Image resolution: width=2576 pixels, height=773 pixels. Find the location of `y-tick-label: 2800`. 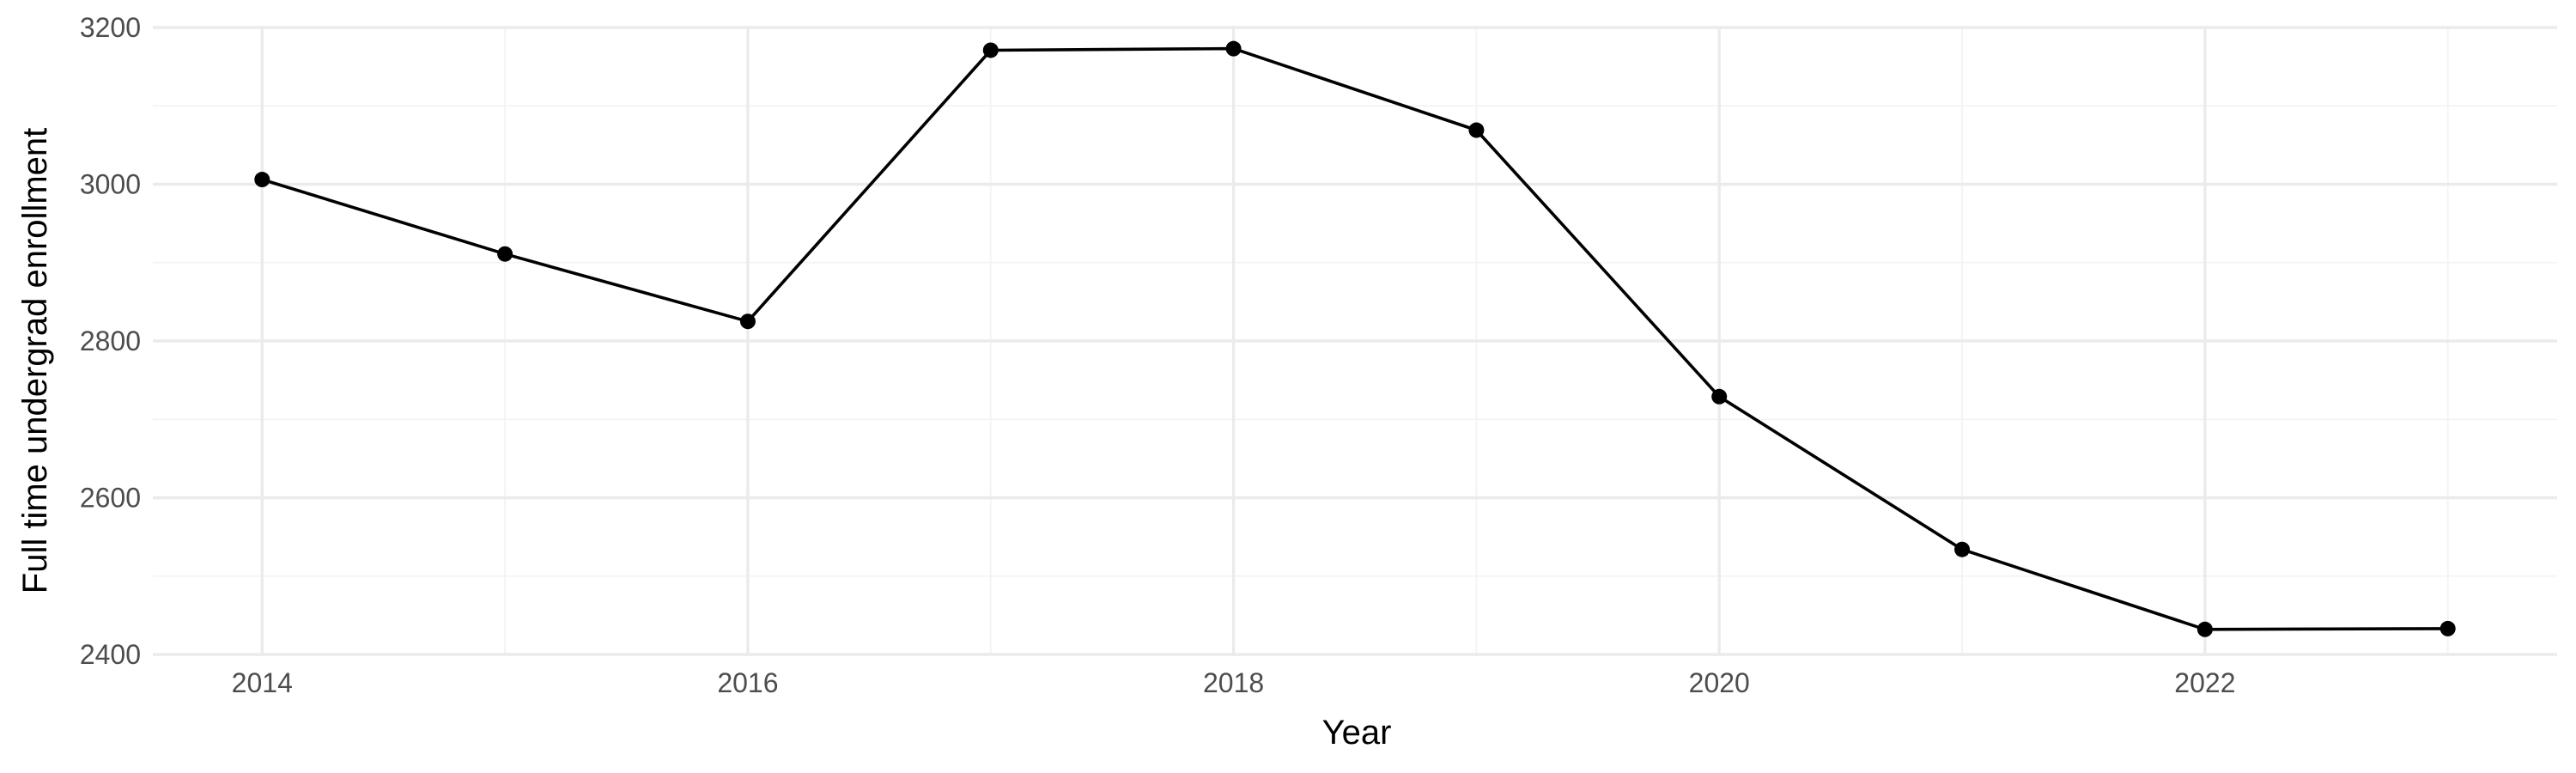

y-tick-label: 2800 is located at coordinates (111, 341).